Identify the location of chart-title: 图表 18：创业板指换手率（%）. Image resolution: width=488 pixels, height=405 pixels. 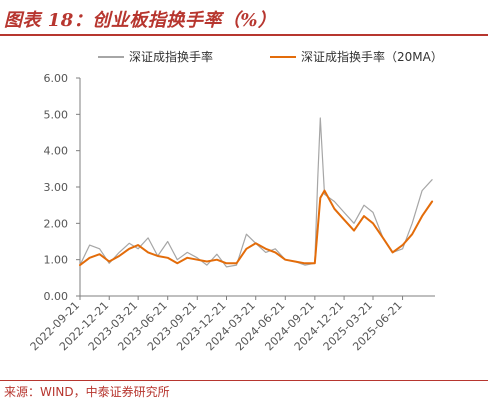
(140, 20).